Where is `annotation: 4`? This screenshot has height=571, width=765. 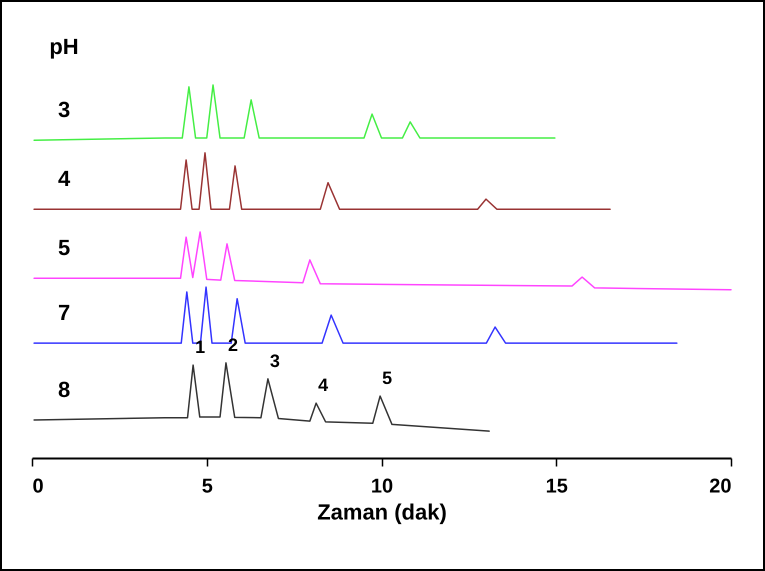
annotation: 4 is located at coordinates (323, 385).